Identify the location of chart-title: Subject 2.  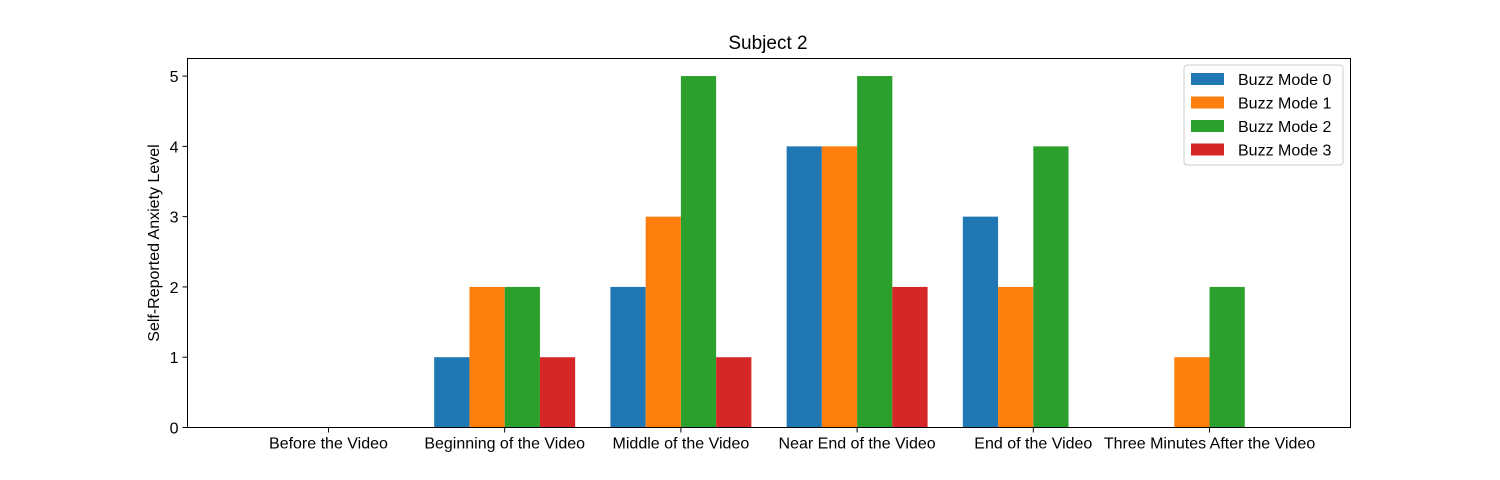
(767, 43).